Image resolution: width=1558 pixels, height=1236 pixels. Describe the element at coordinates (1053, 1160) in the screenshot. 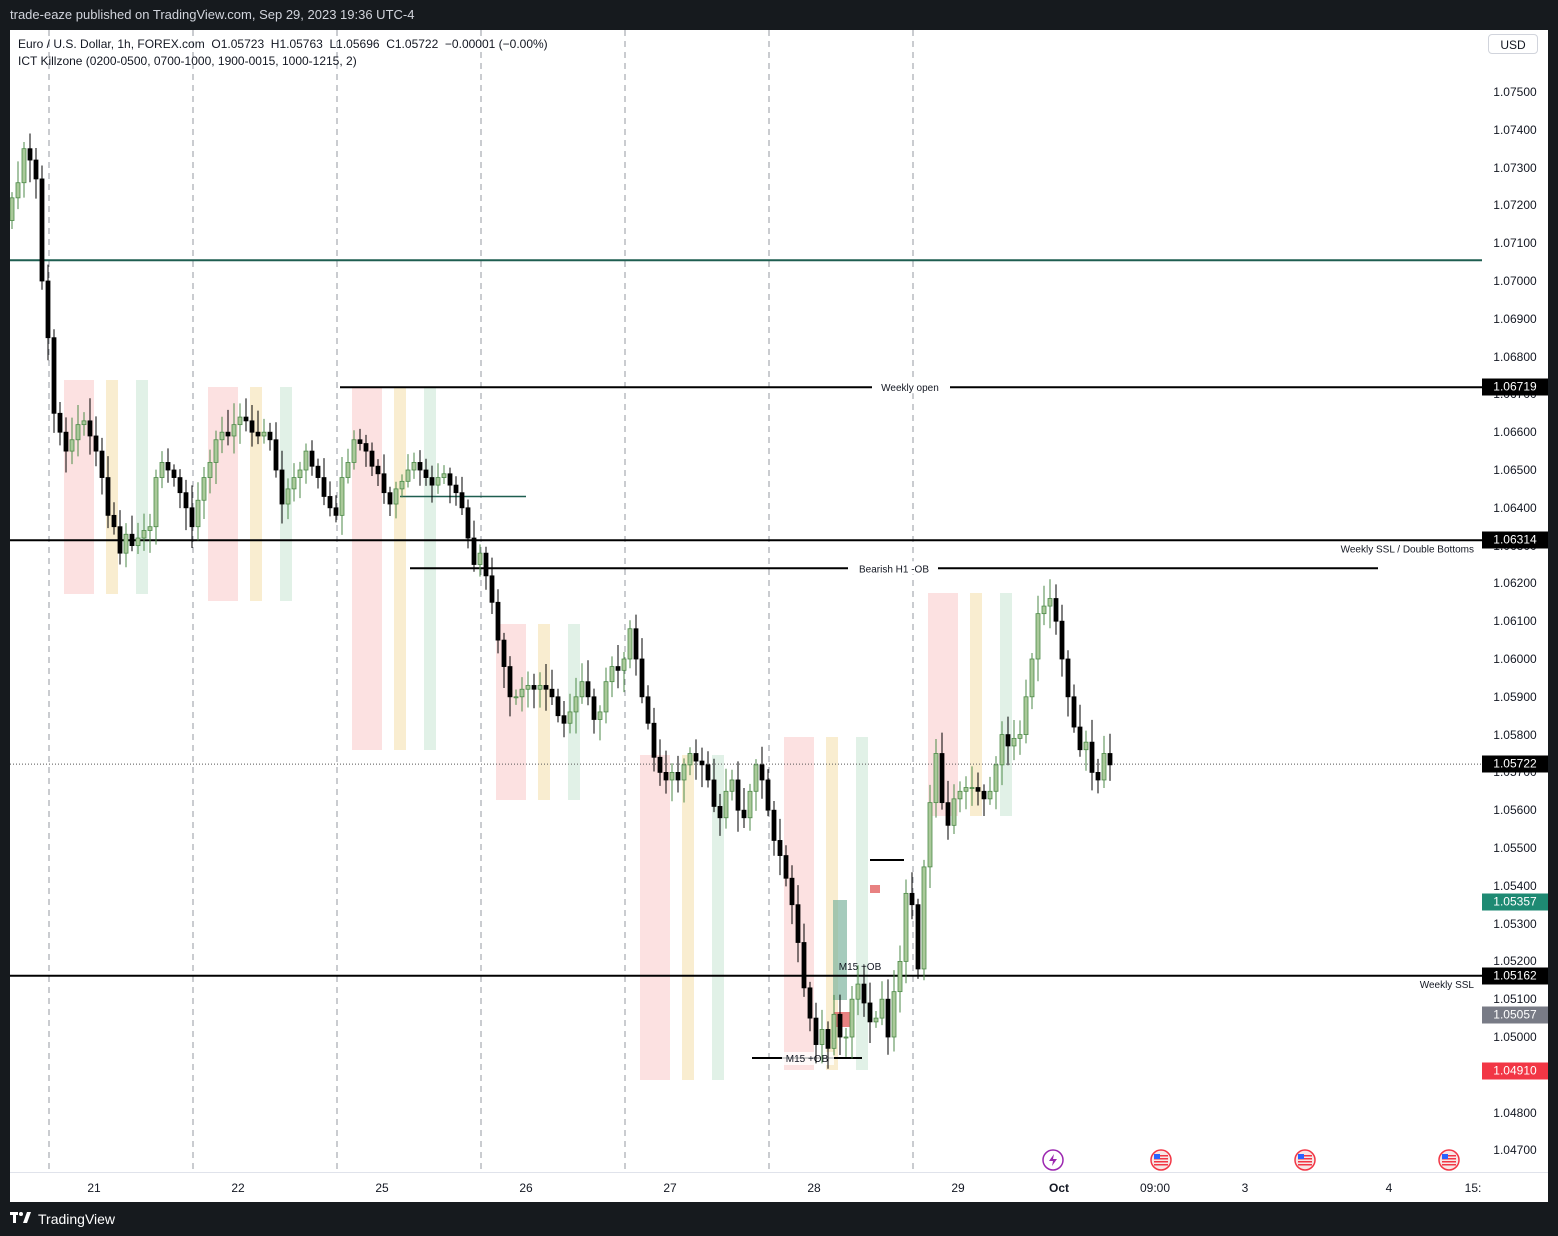

I see `dividend-lightning-icon` at that location.